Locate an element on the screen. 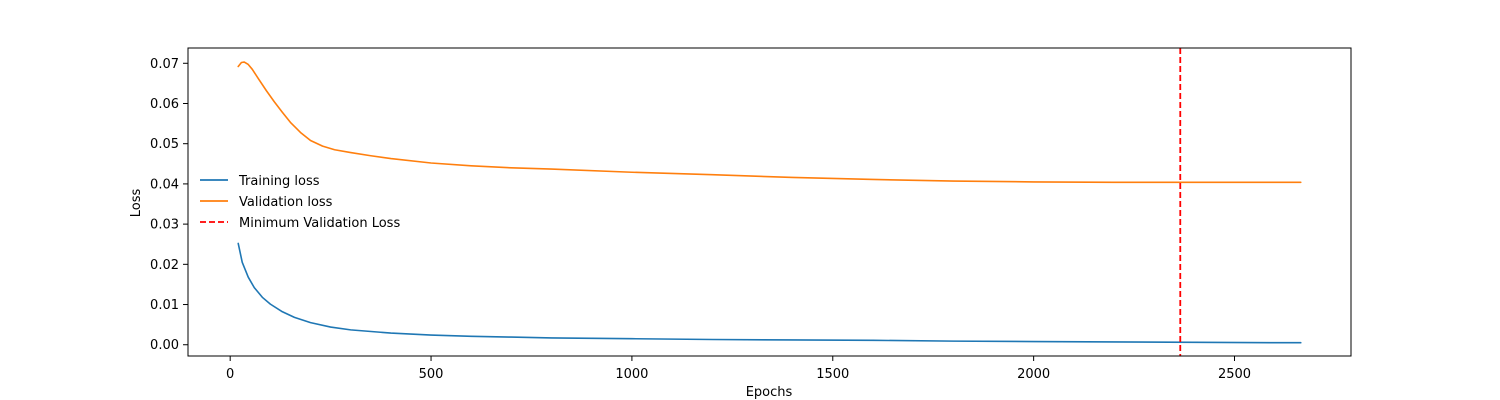  x-tick-label: 1000 is located at coordinates (631, 374).